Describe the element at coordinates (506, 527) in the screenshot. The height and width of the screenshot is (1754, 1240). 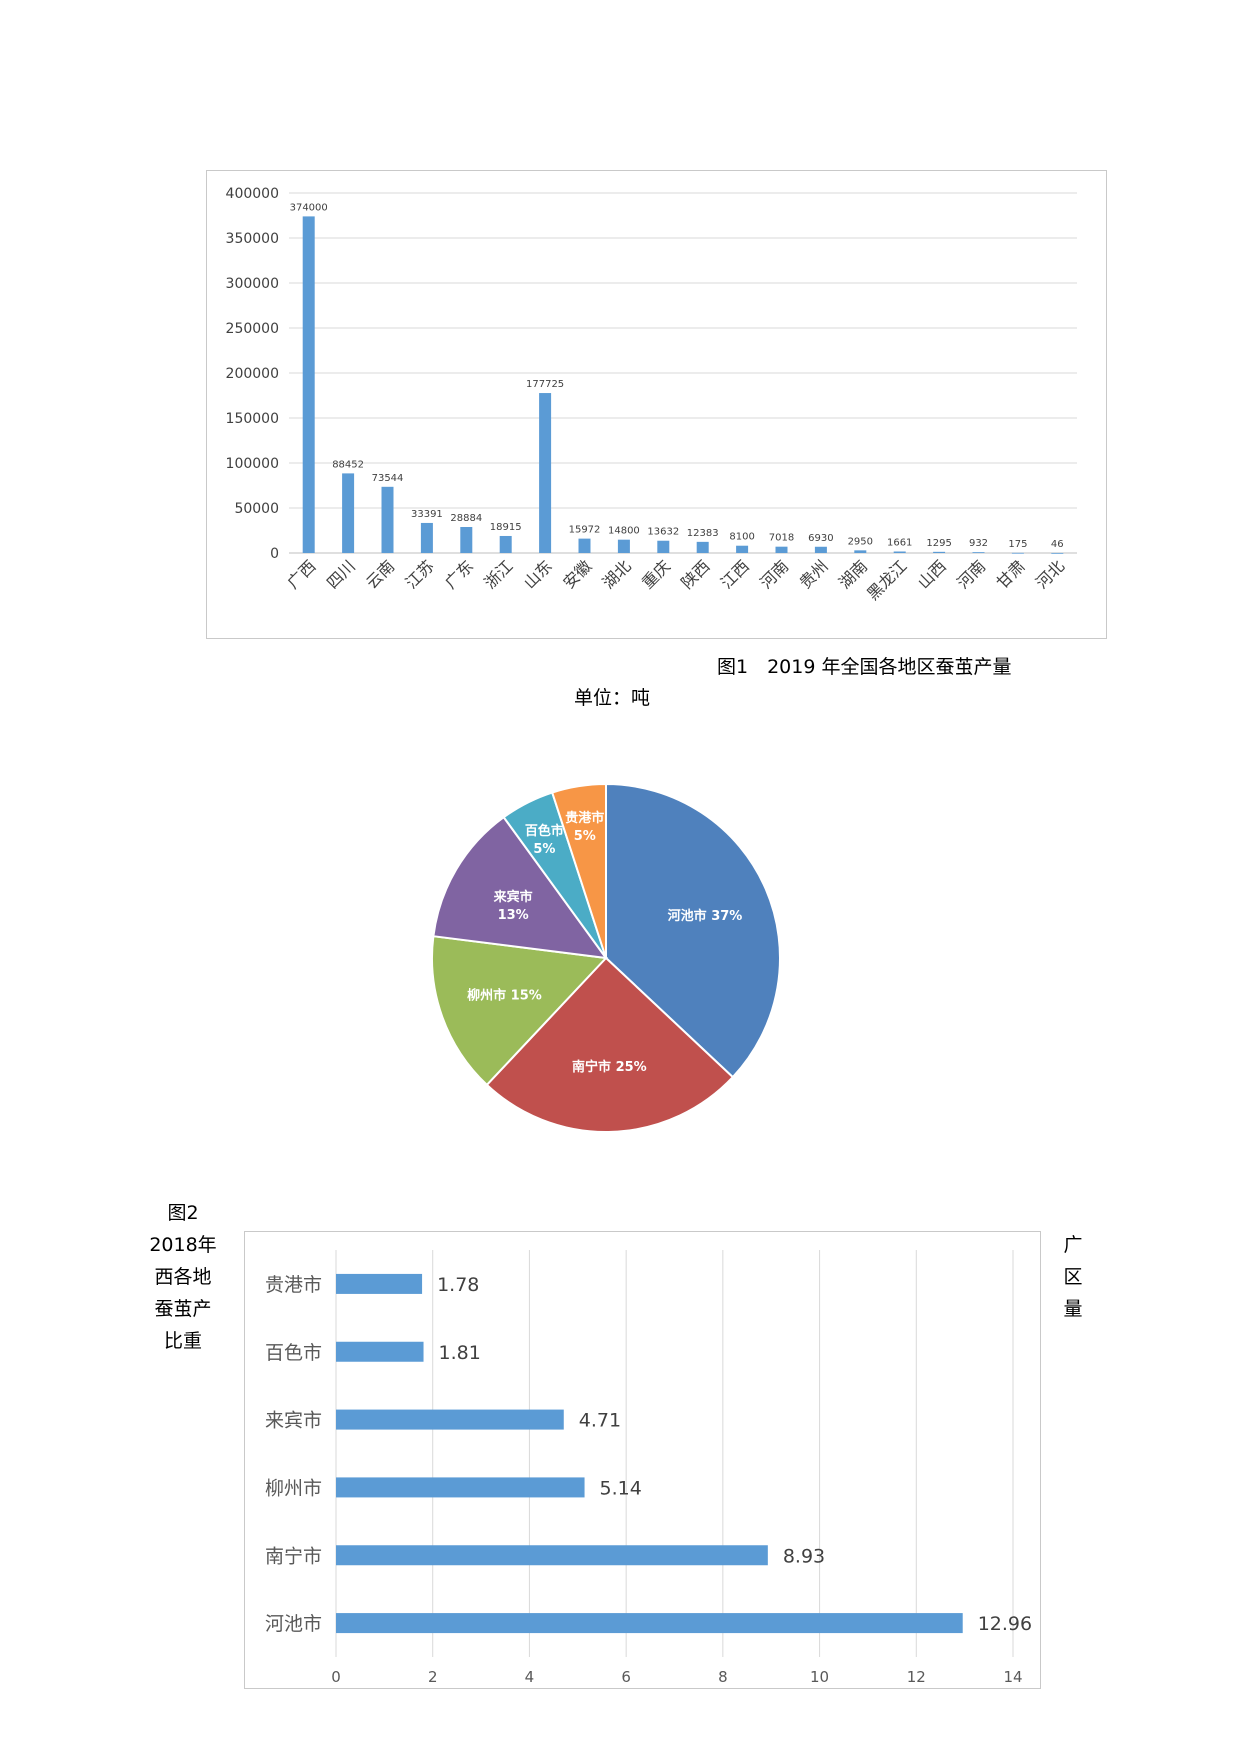
I see `data-label: 18915` at that location.